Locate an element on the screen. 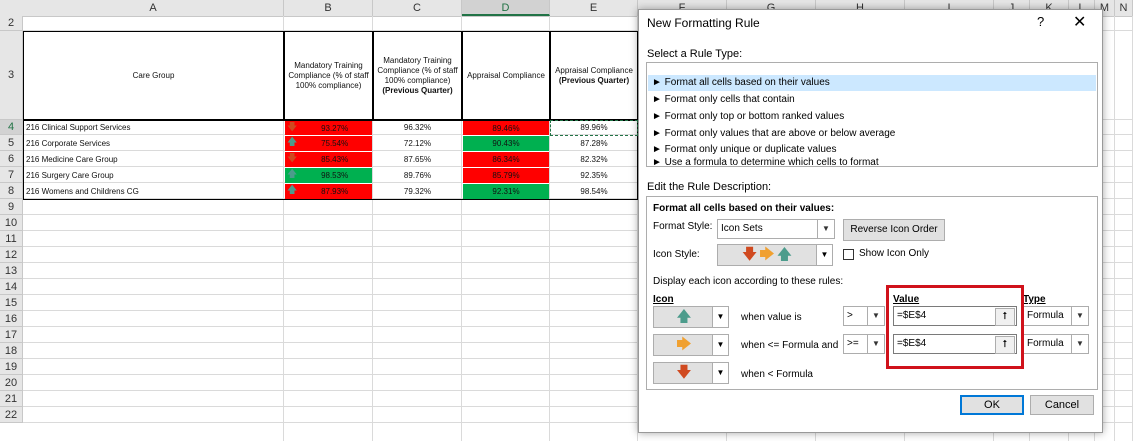 The height and width of the screenshot is (441, 1133). appraisal-value: 86.34% is located at coordinates (506, 159).